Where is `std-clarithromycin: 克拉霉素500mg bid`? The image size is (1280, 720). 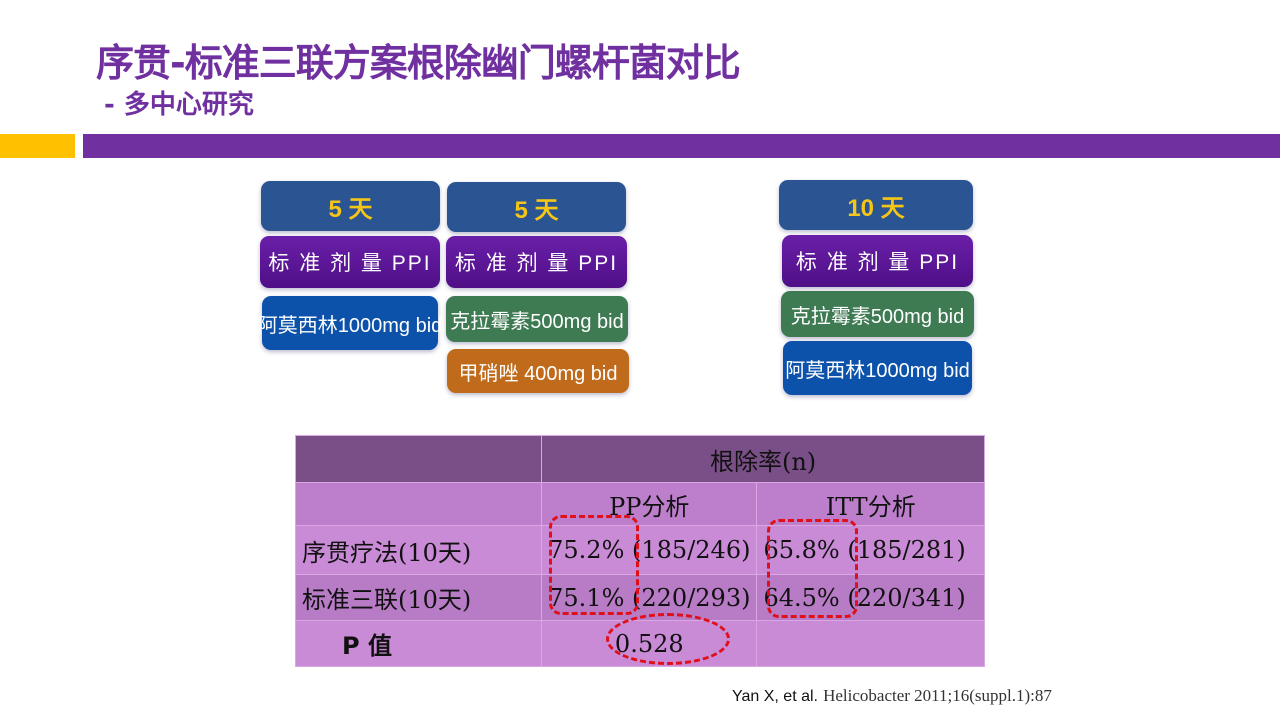
std-clarithromycin: 克拉霉素500mg bid is located at coordinates (877, 314).